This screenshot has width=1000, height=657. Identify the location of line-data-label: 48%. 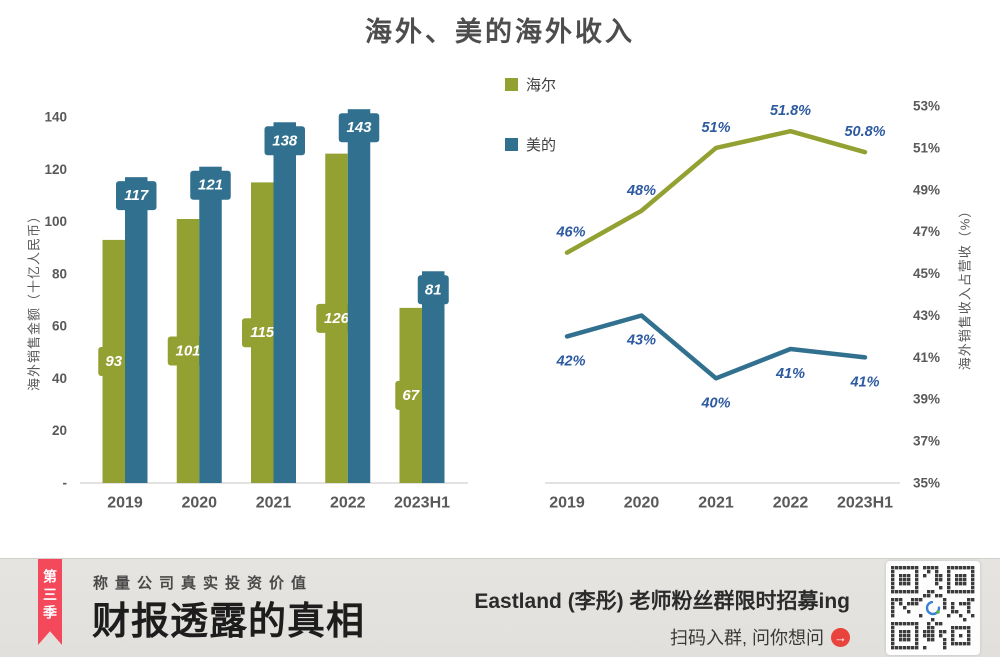
(641, 191).